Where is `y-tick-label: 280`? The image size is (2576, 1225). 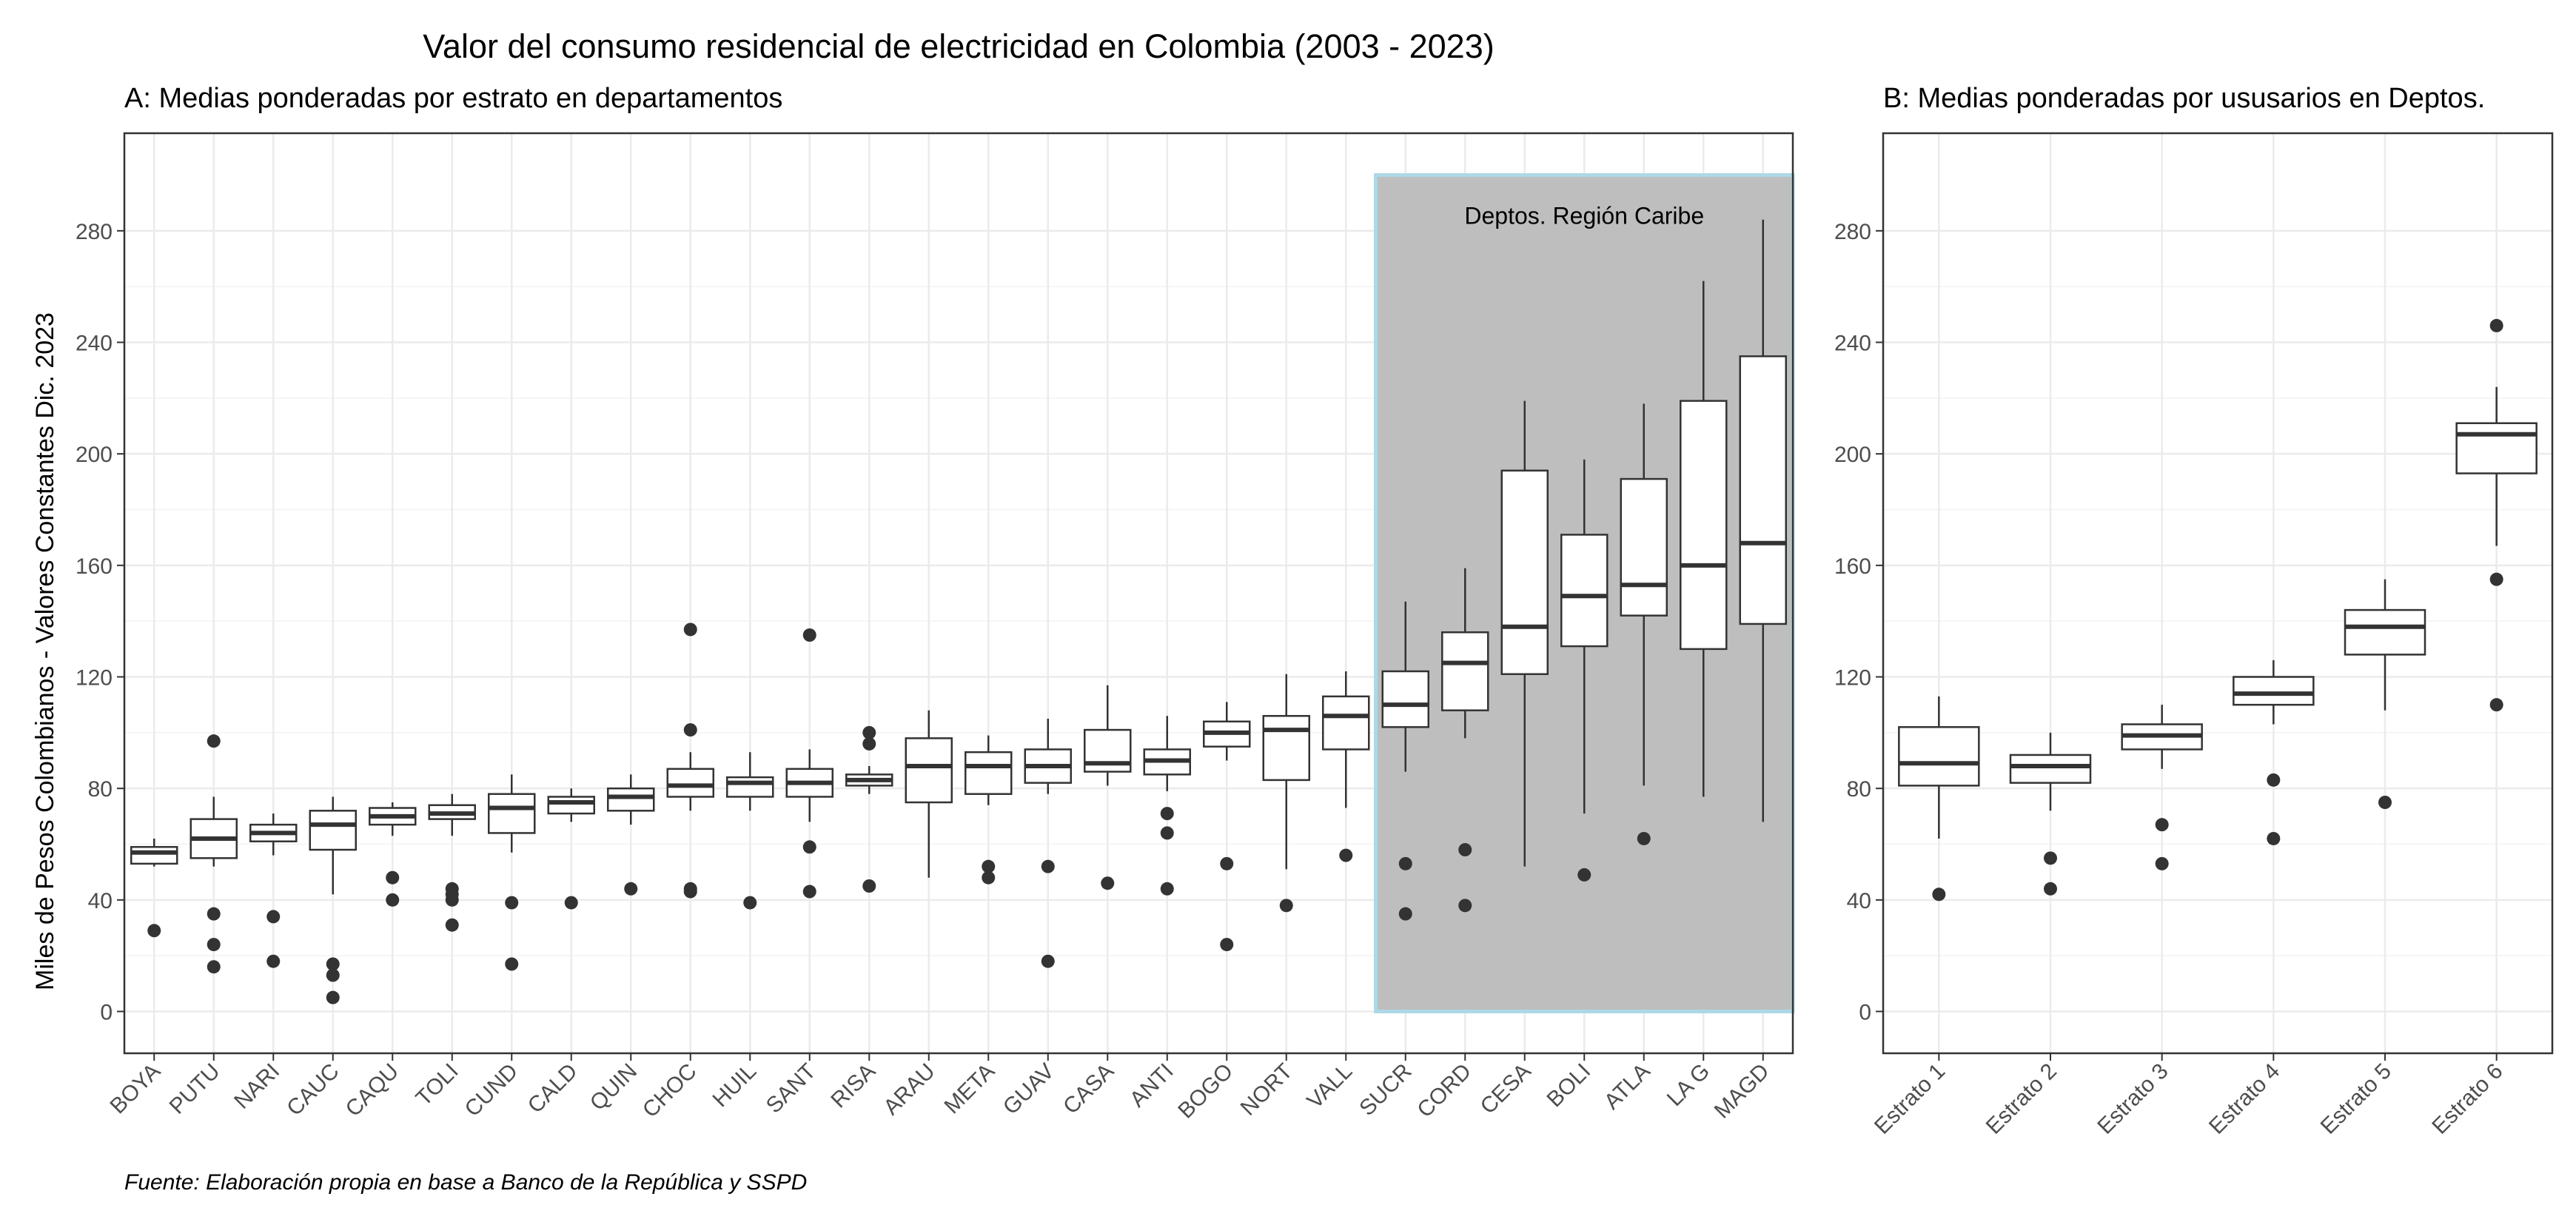
y-tick-label: 280 is located at coordinates (1852, 232).